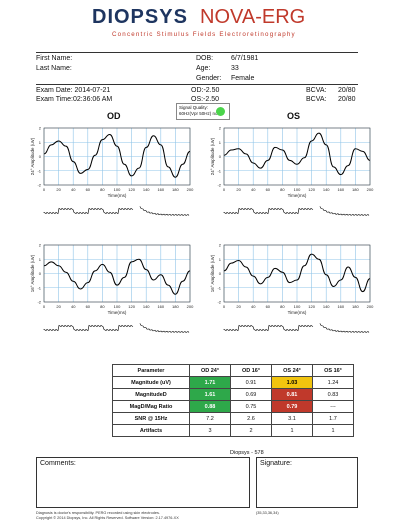  I want to click on age-label: Age:, so click(203, 68).